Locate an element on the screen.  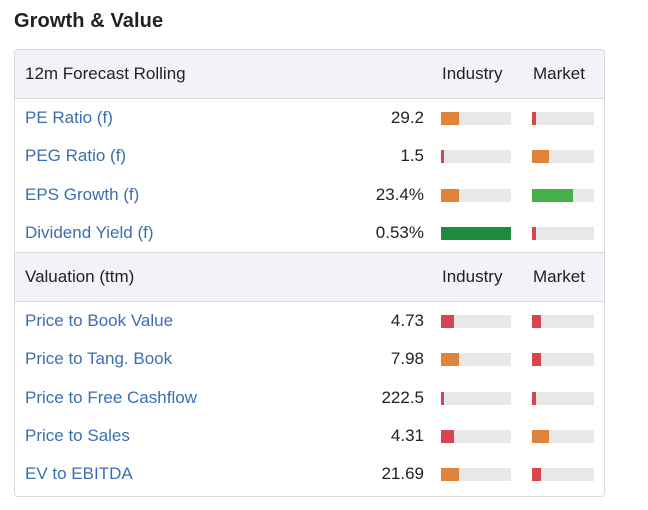
metric-link: EPS Growth (f) is located at coordinates (82, 194).